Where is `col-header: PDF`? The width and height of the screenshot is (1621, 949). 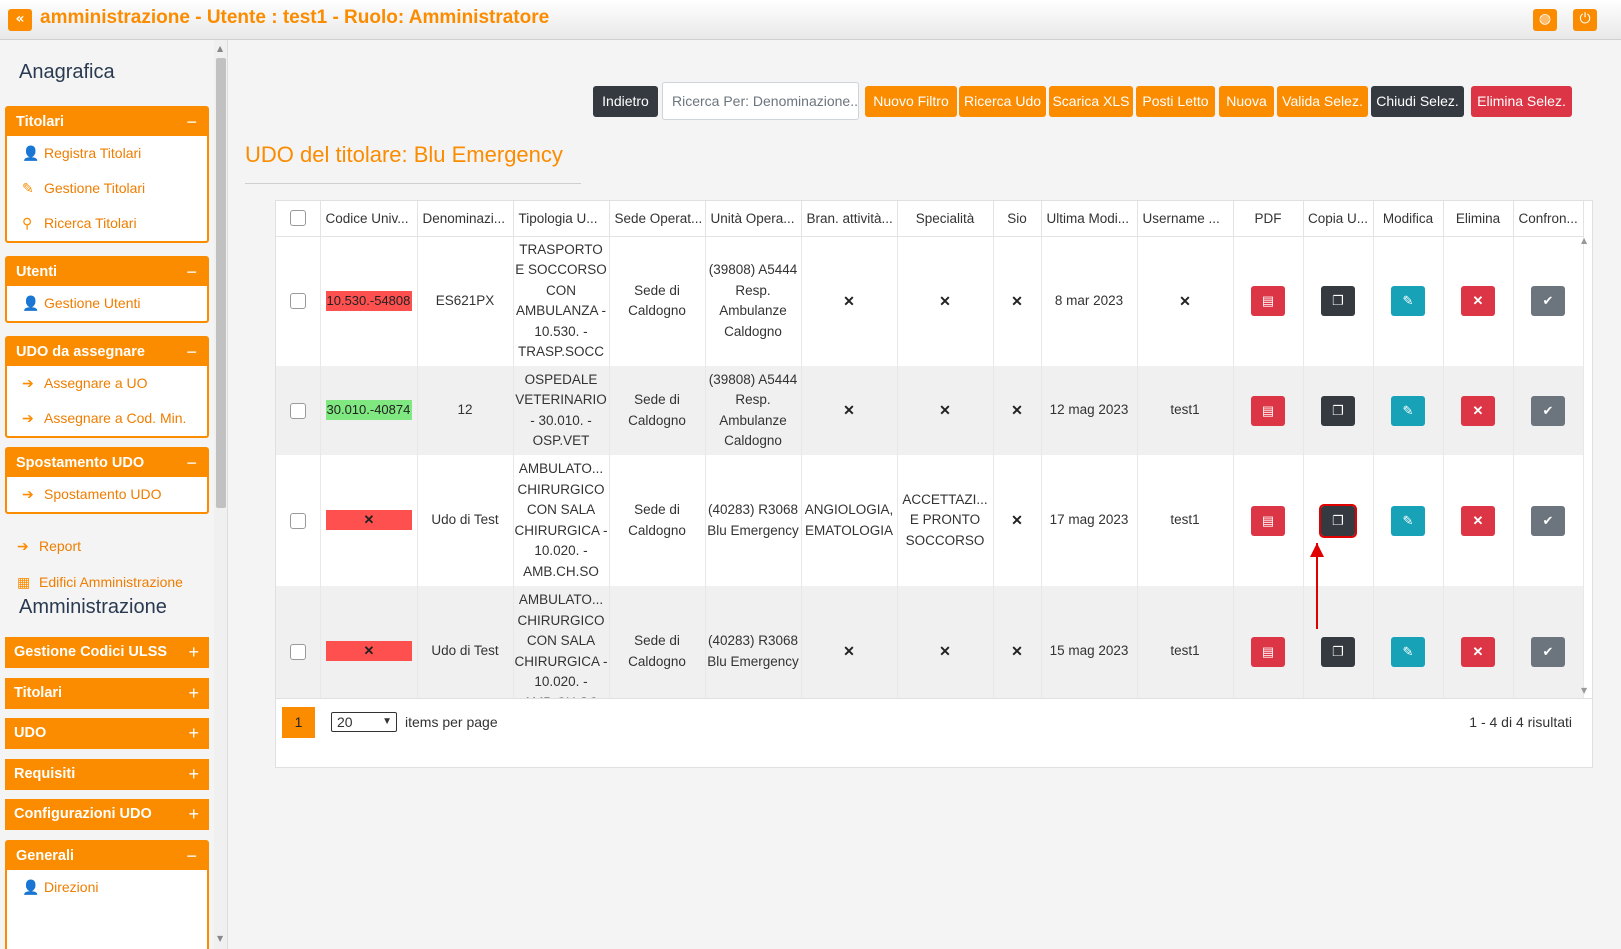 col-header: PDF is located at coordinates (1268, 219).